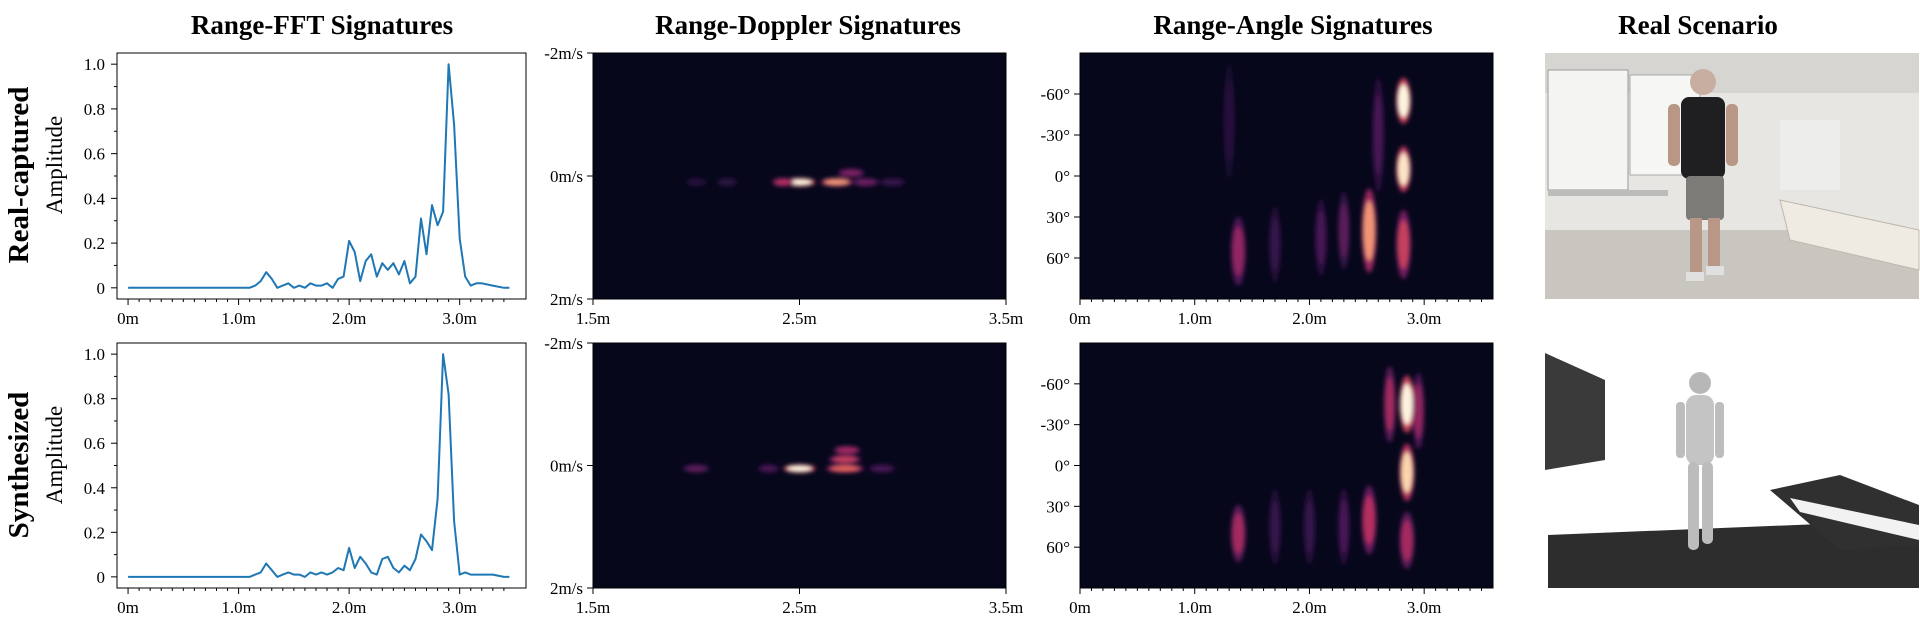  I want to click on column-title-real-scenario: Real Scenario, so click(1698, 25).